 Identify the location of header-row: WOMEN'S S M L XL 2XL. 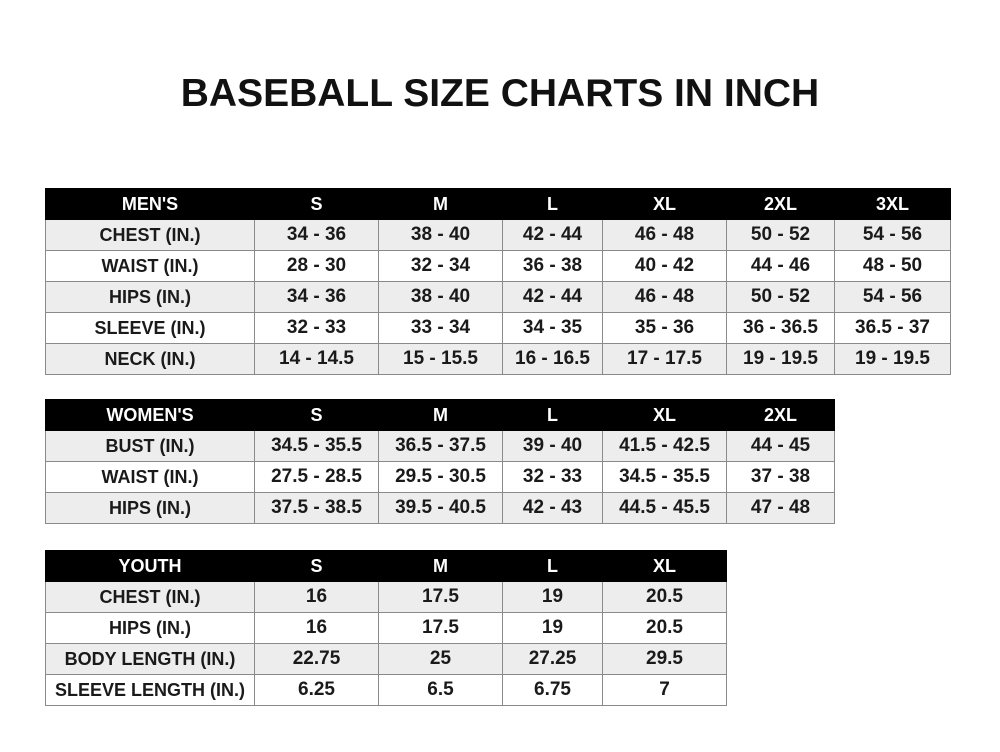
(440, 415).